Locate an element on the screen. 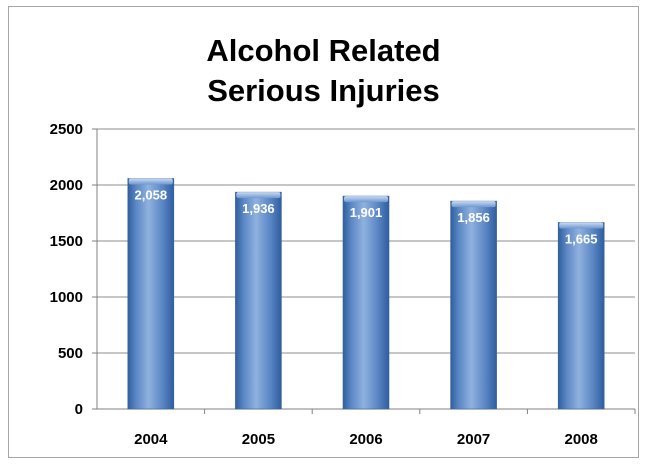 The image size is (649, 464). bar-2008 is located at coordinates (581, 316).